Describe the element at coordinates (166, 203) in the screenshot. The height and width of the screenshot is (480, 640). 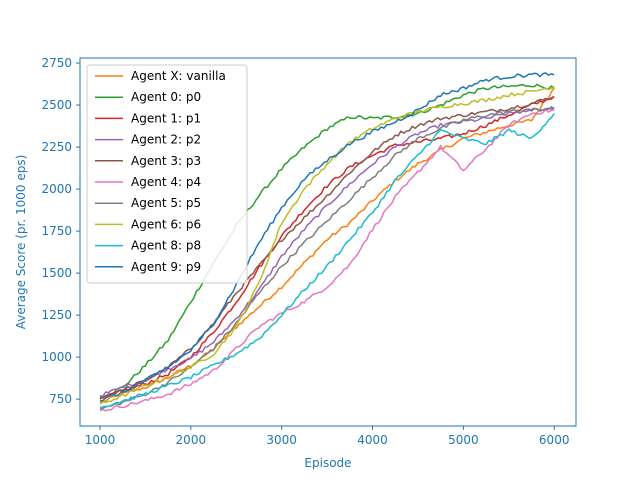
I see `legend-label-6: Agent 5: p5` at that location.